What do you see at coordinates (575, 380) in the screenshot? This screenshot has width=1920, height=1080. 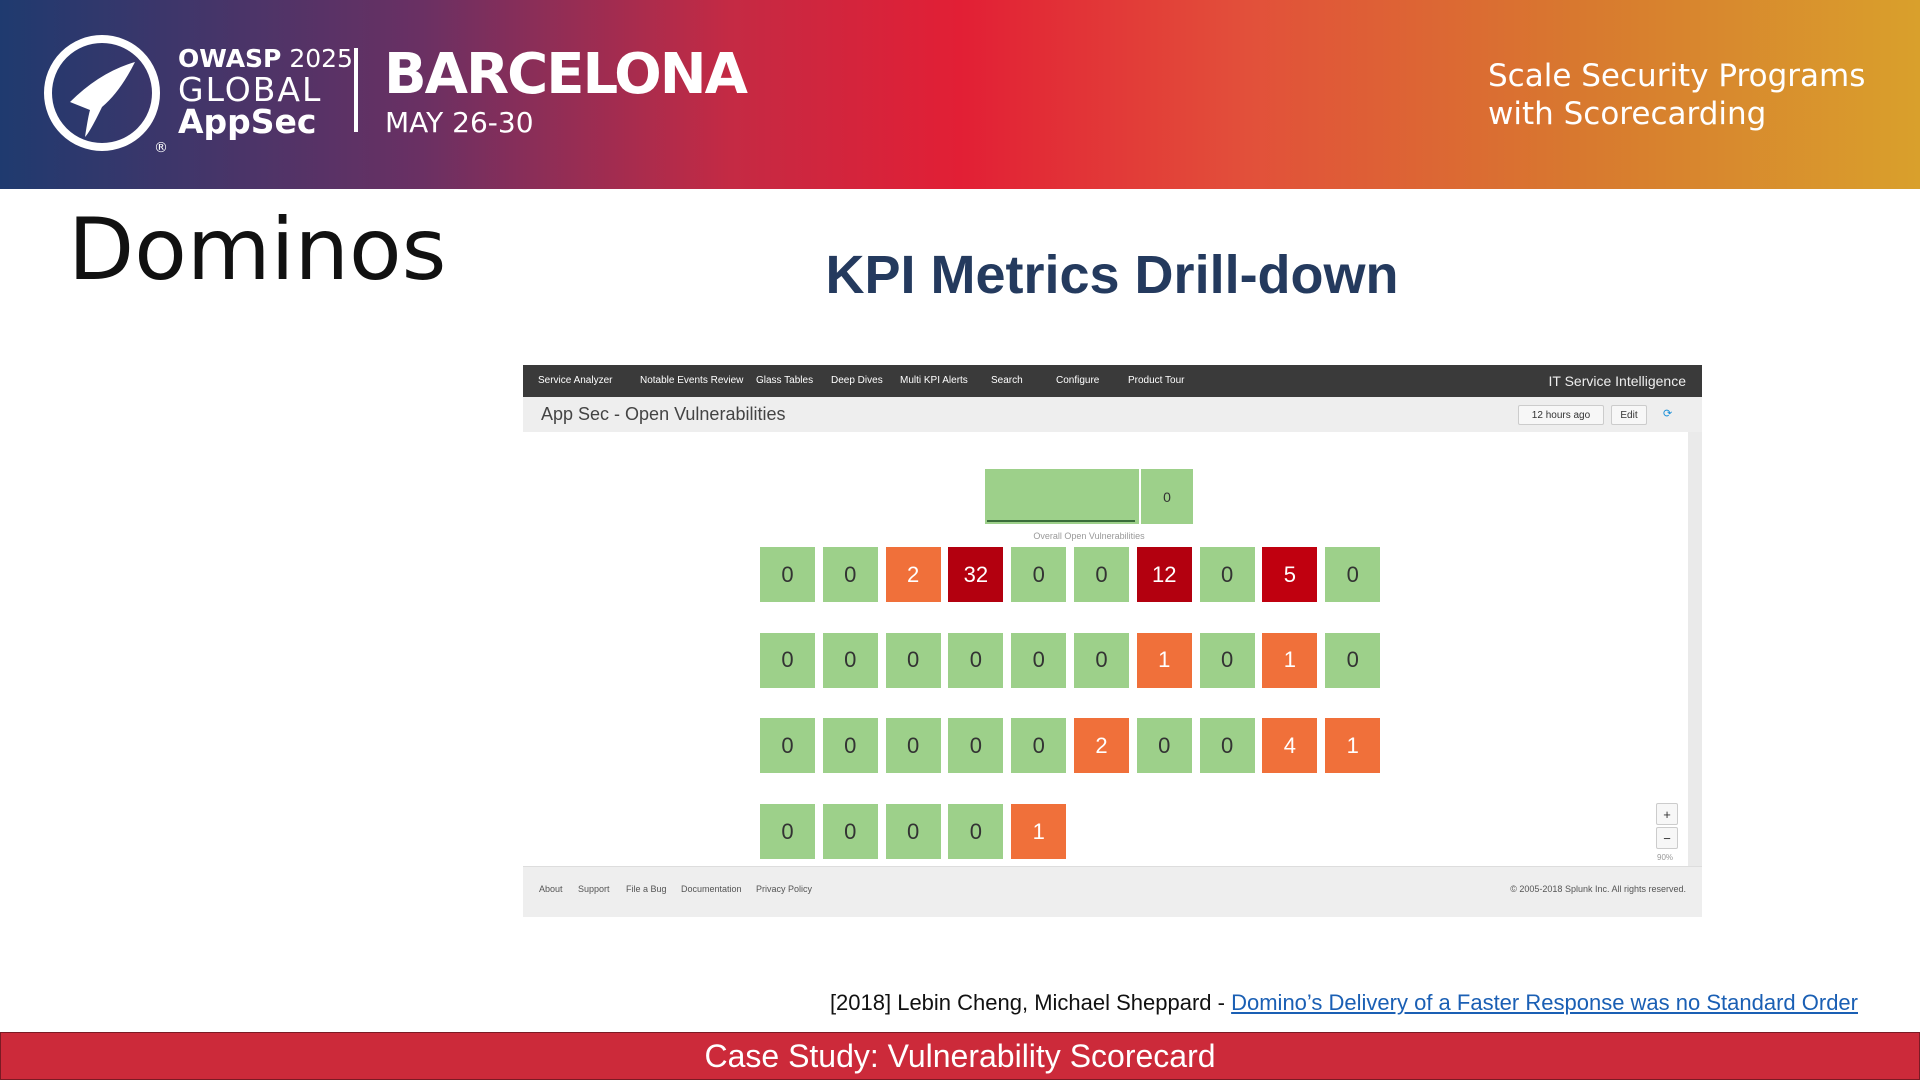 I see `nav-item: Service Analyzer` at bounding box center [575, 380].